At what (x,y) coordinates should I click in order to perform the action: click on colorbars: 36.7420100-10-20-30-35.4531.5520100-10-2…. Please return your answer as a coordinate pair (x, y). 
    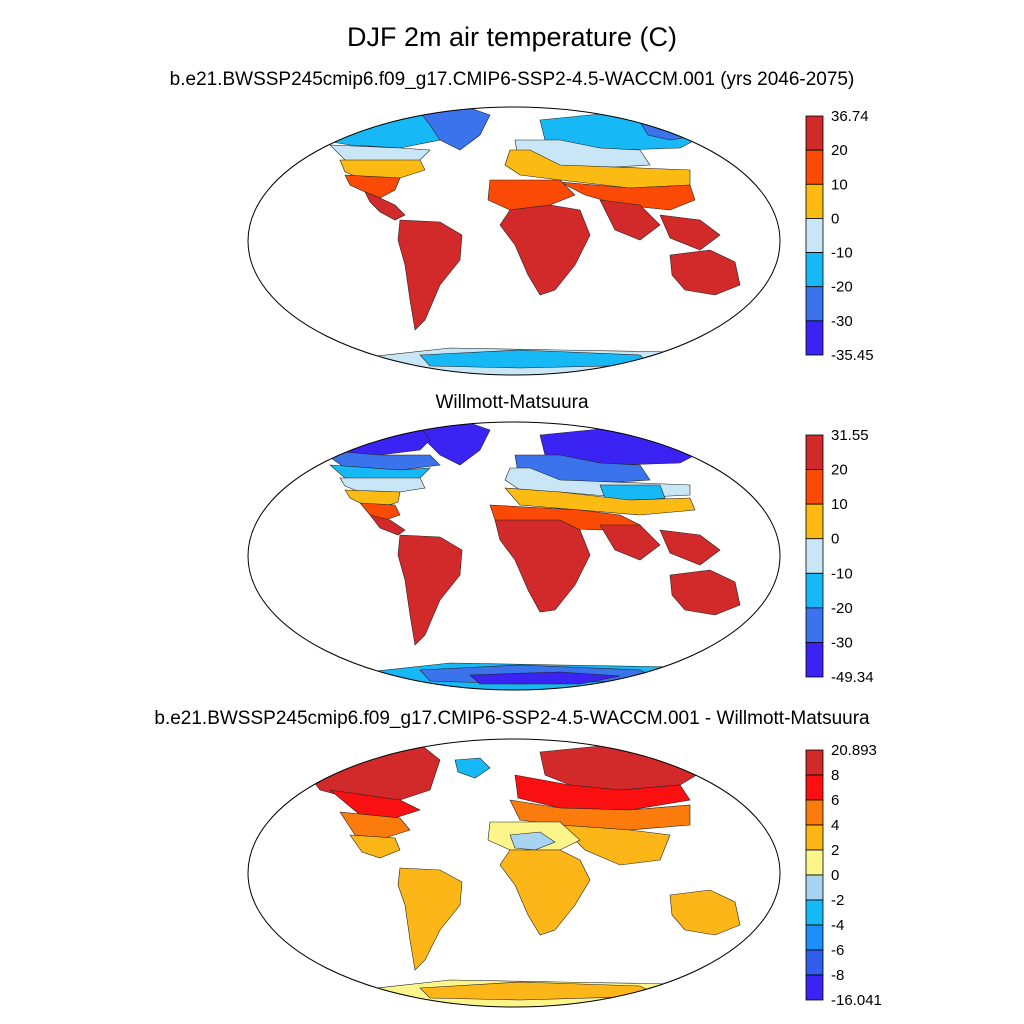
    Looking at the image, I should click on (843, 558).